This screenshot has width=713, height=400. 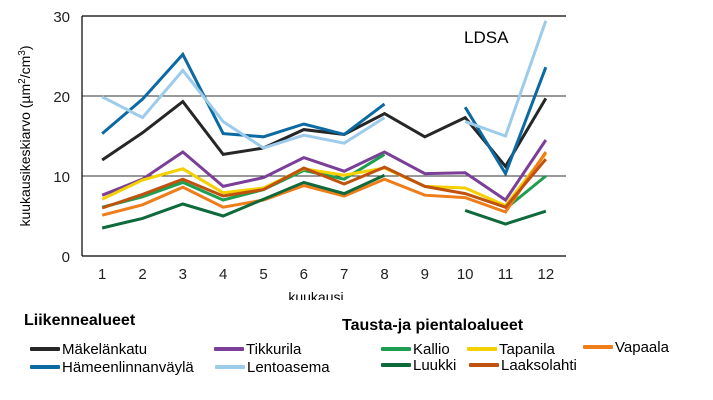 I want to click on series-line-tikkurila, so click(x=324, y=171).